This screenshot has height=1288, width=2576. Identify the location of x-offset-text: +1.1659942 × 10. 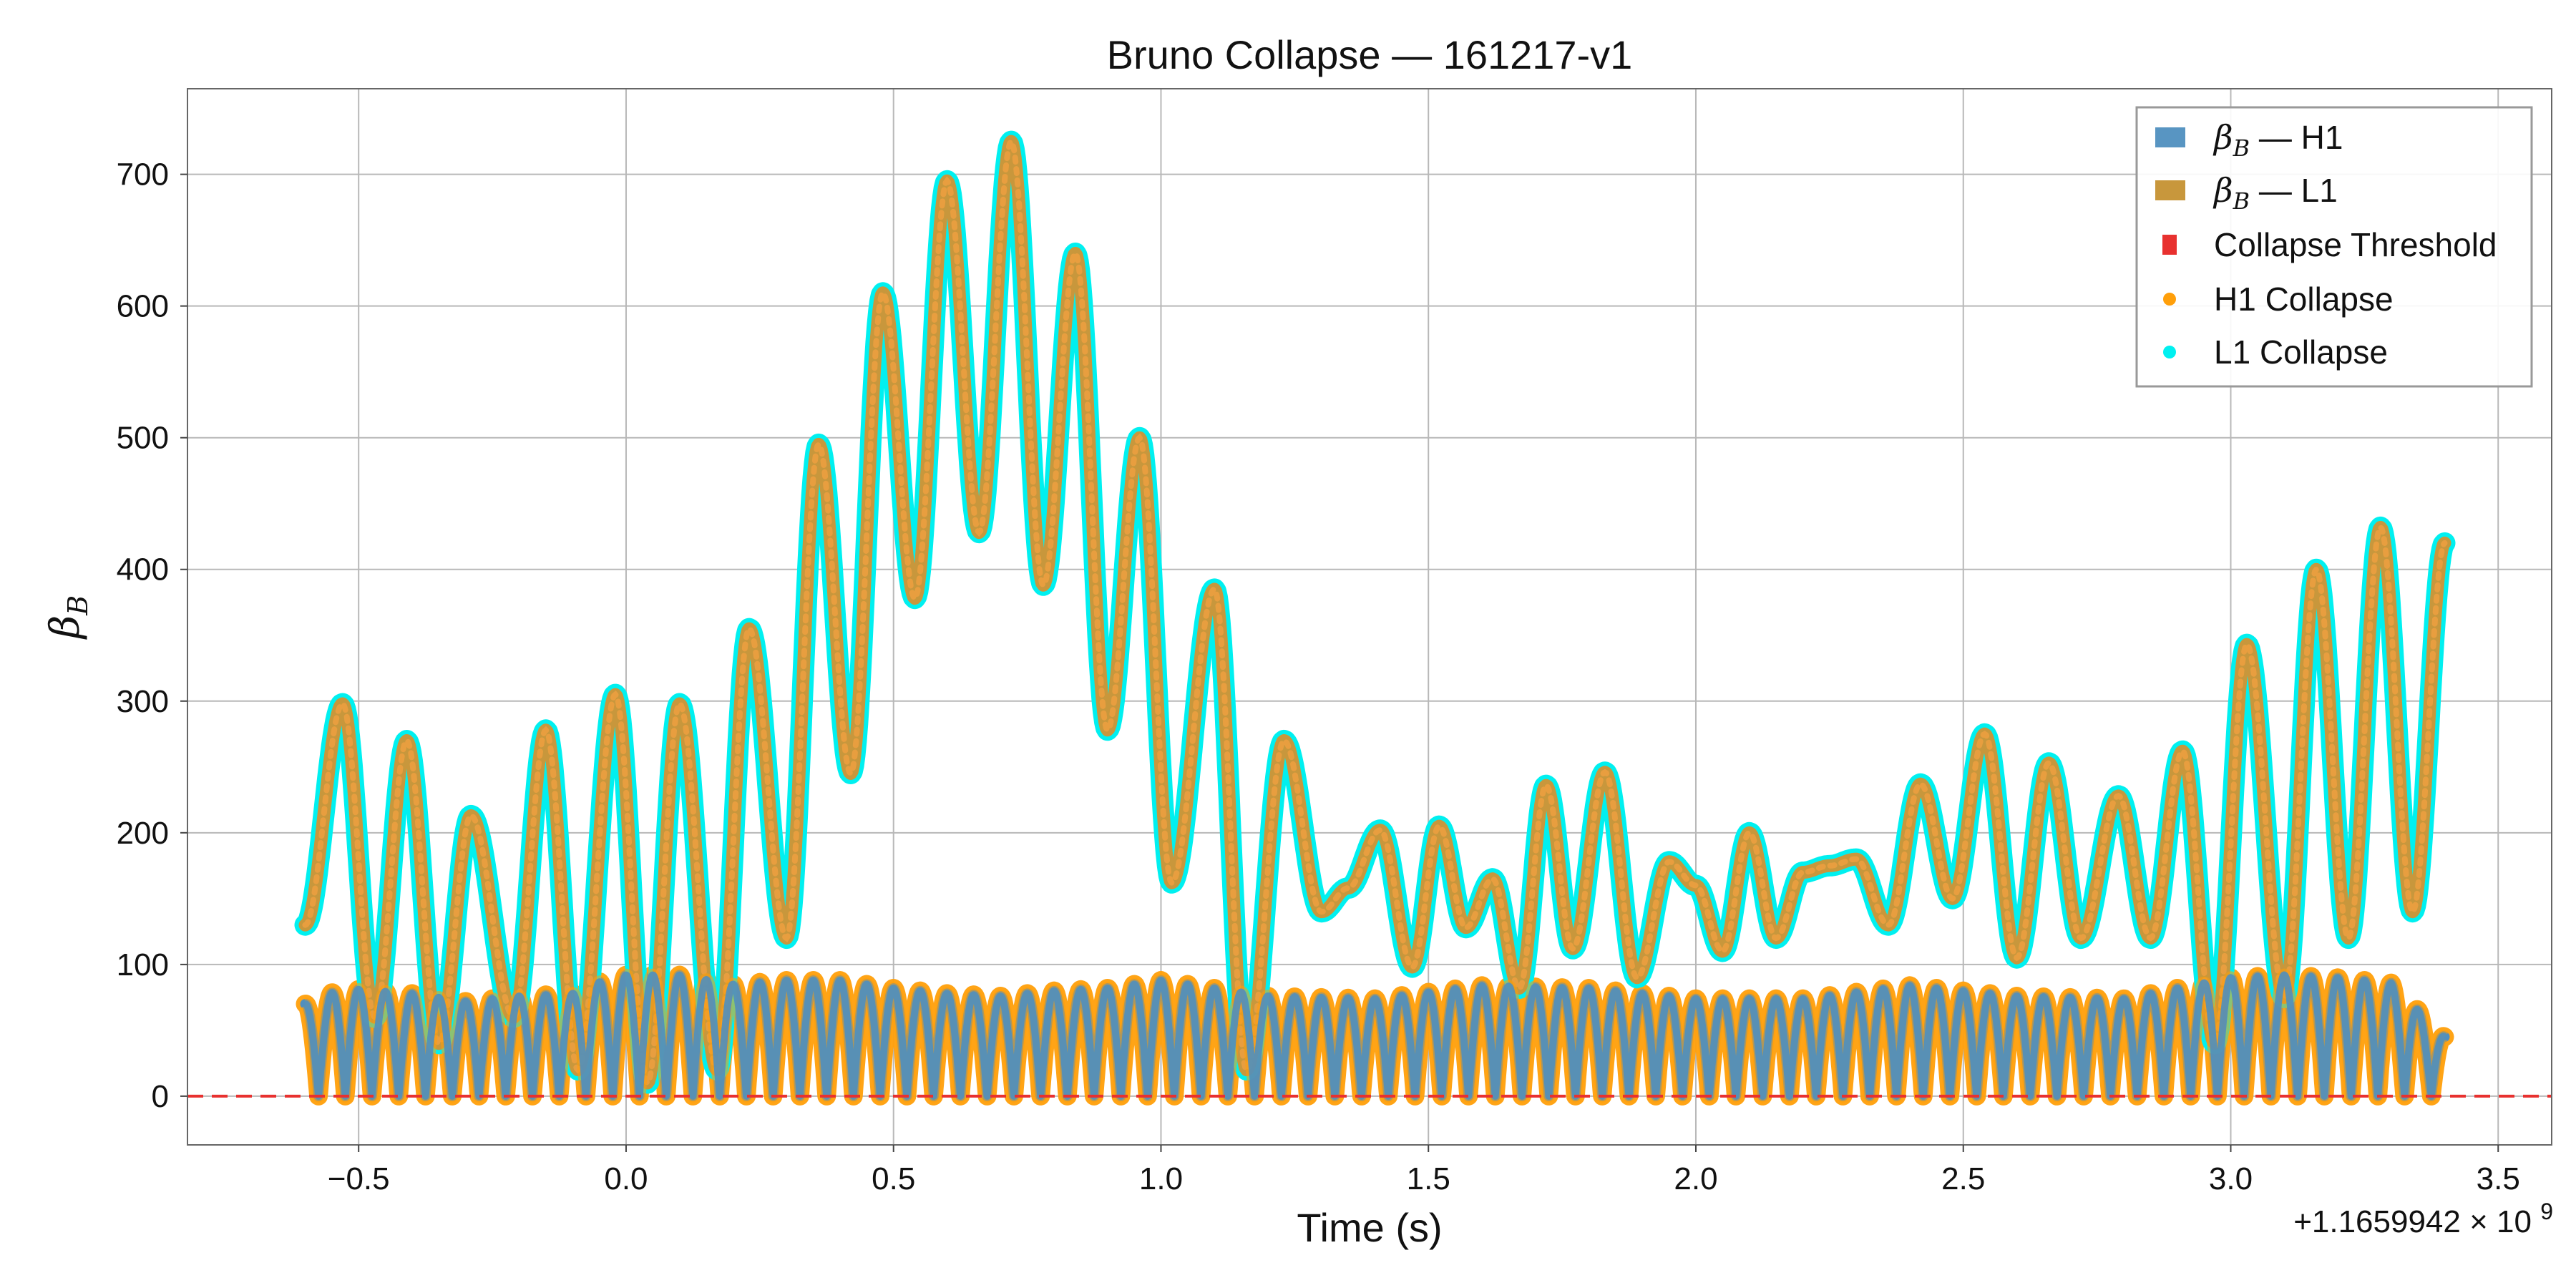
(2412, 1221).